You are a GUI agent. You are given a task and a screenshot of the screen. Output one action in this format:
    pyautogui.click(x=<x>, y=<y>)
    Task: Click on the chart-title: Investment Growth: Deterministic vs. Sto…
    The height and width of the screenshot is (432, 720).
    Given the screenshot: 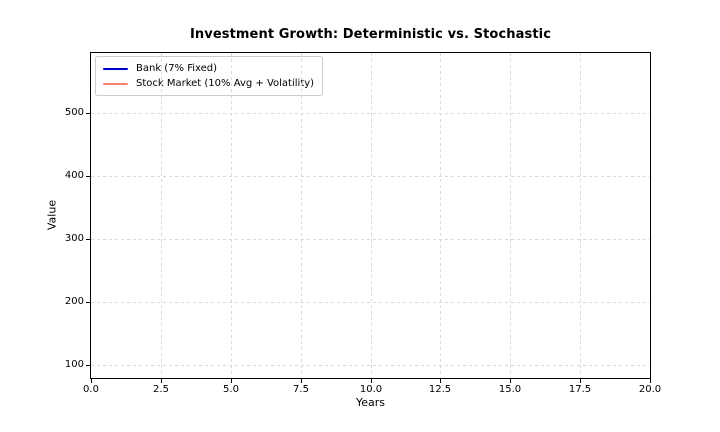 What is the action you would take?
    pyautogui.click(x=370, y=34)
    